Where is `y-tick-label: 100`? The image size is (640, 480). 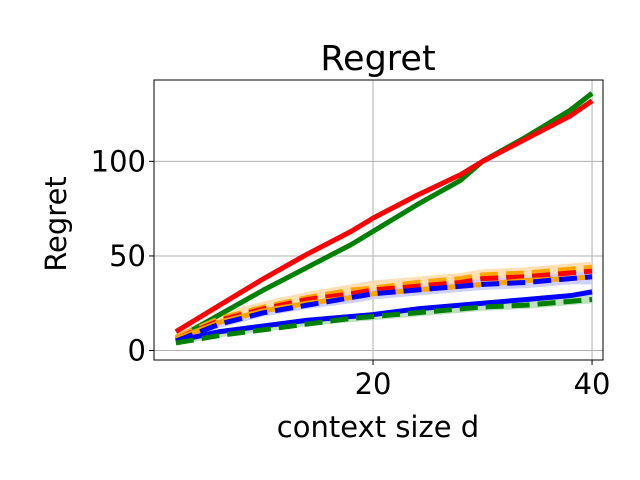
y-tick-label: 100 is located at coordinates (118, 161).